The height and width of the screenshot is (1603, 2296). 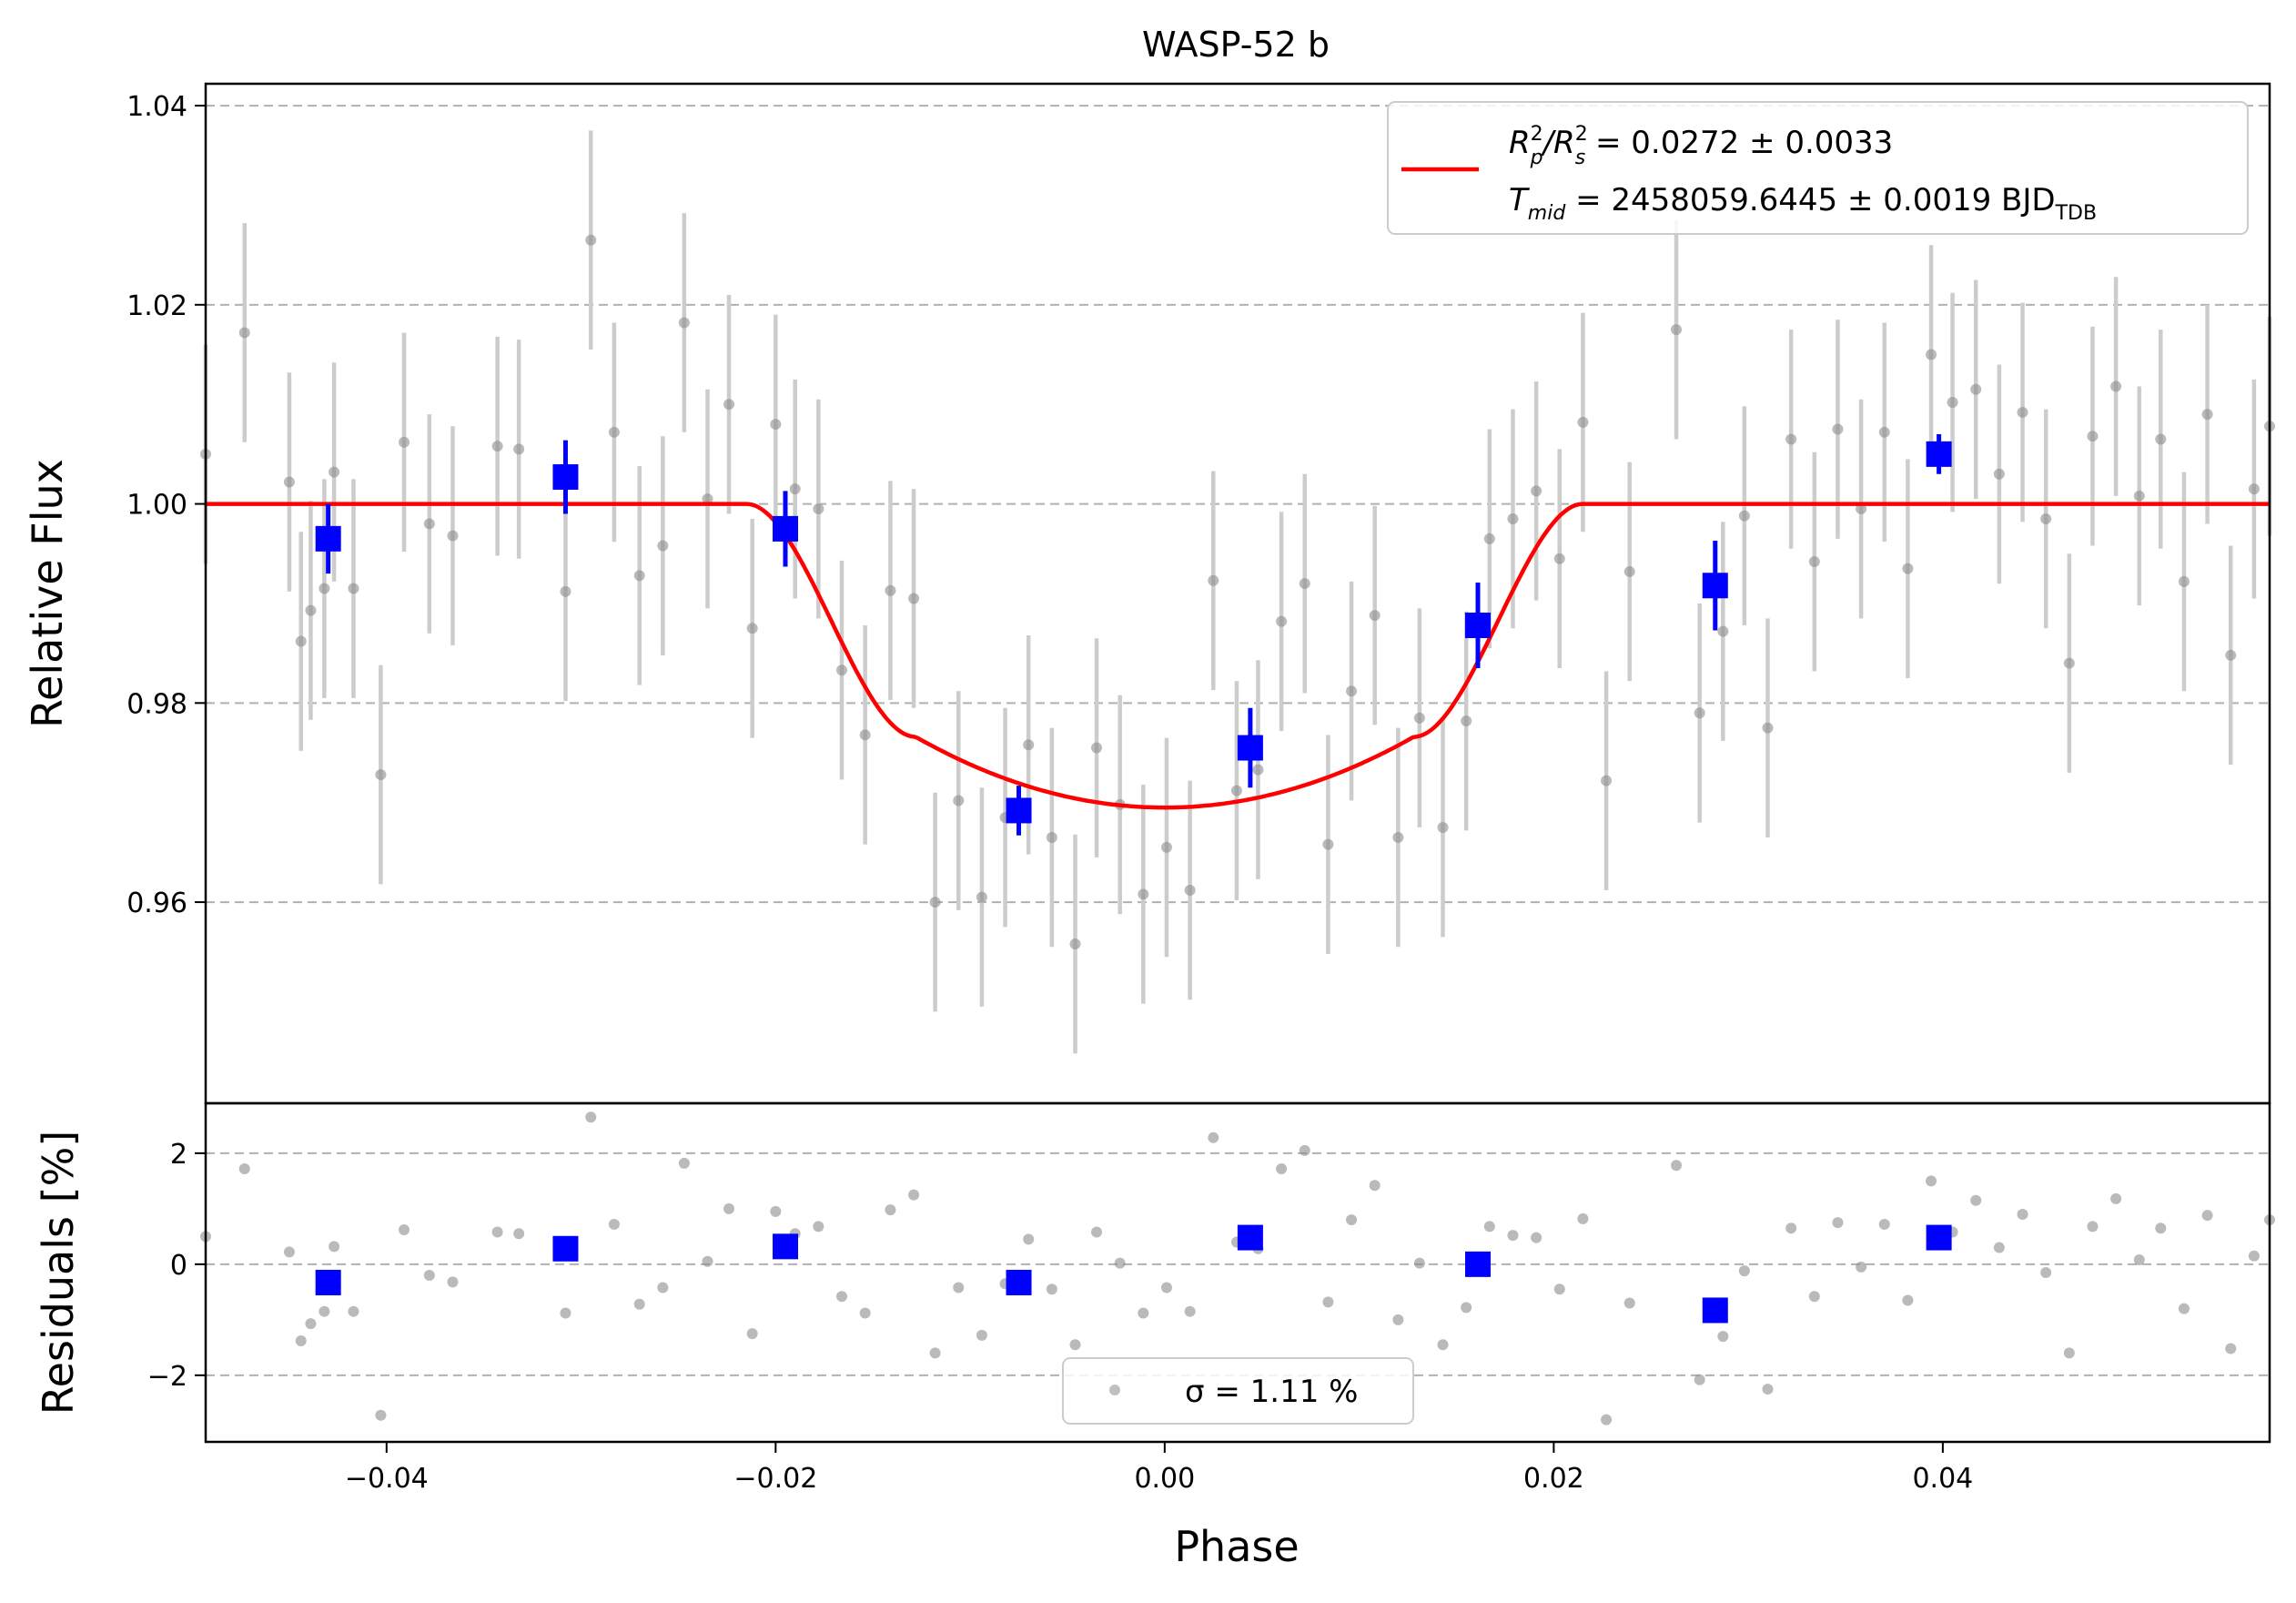 I want to click on top-y-tick-label: 1.02, so click(x=156, y=306).